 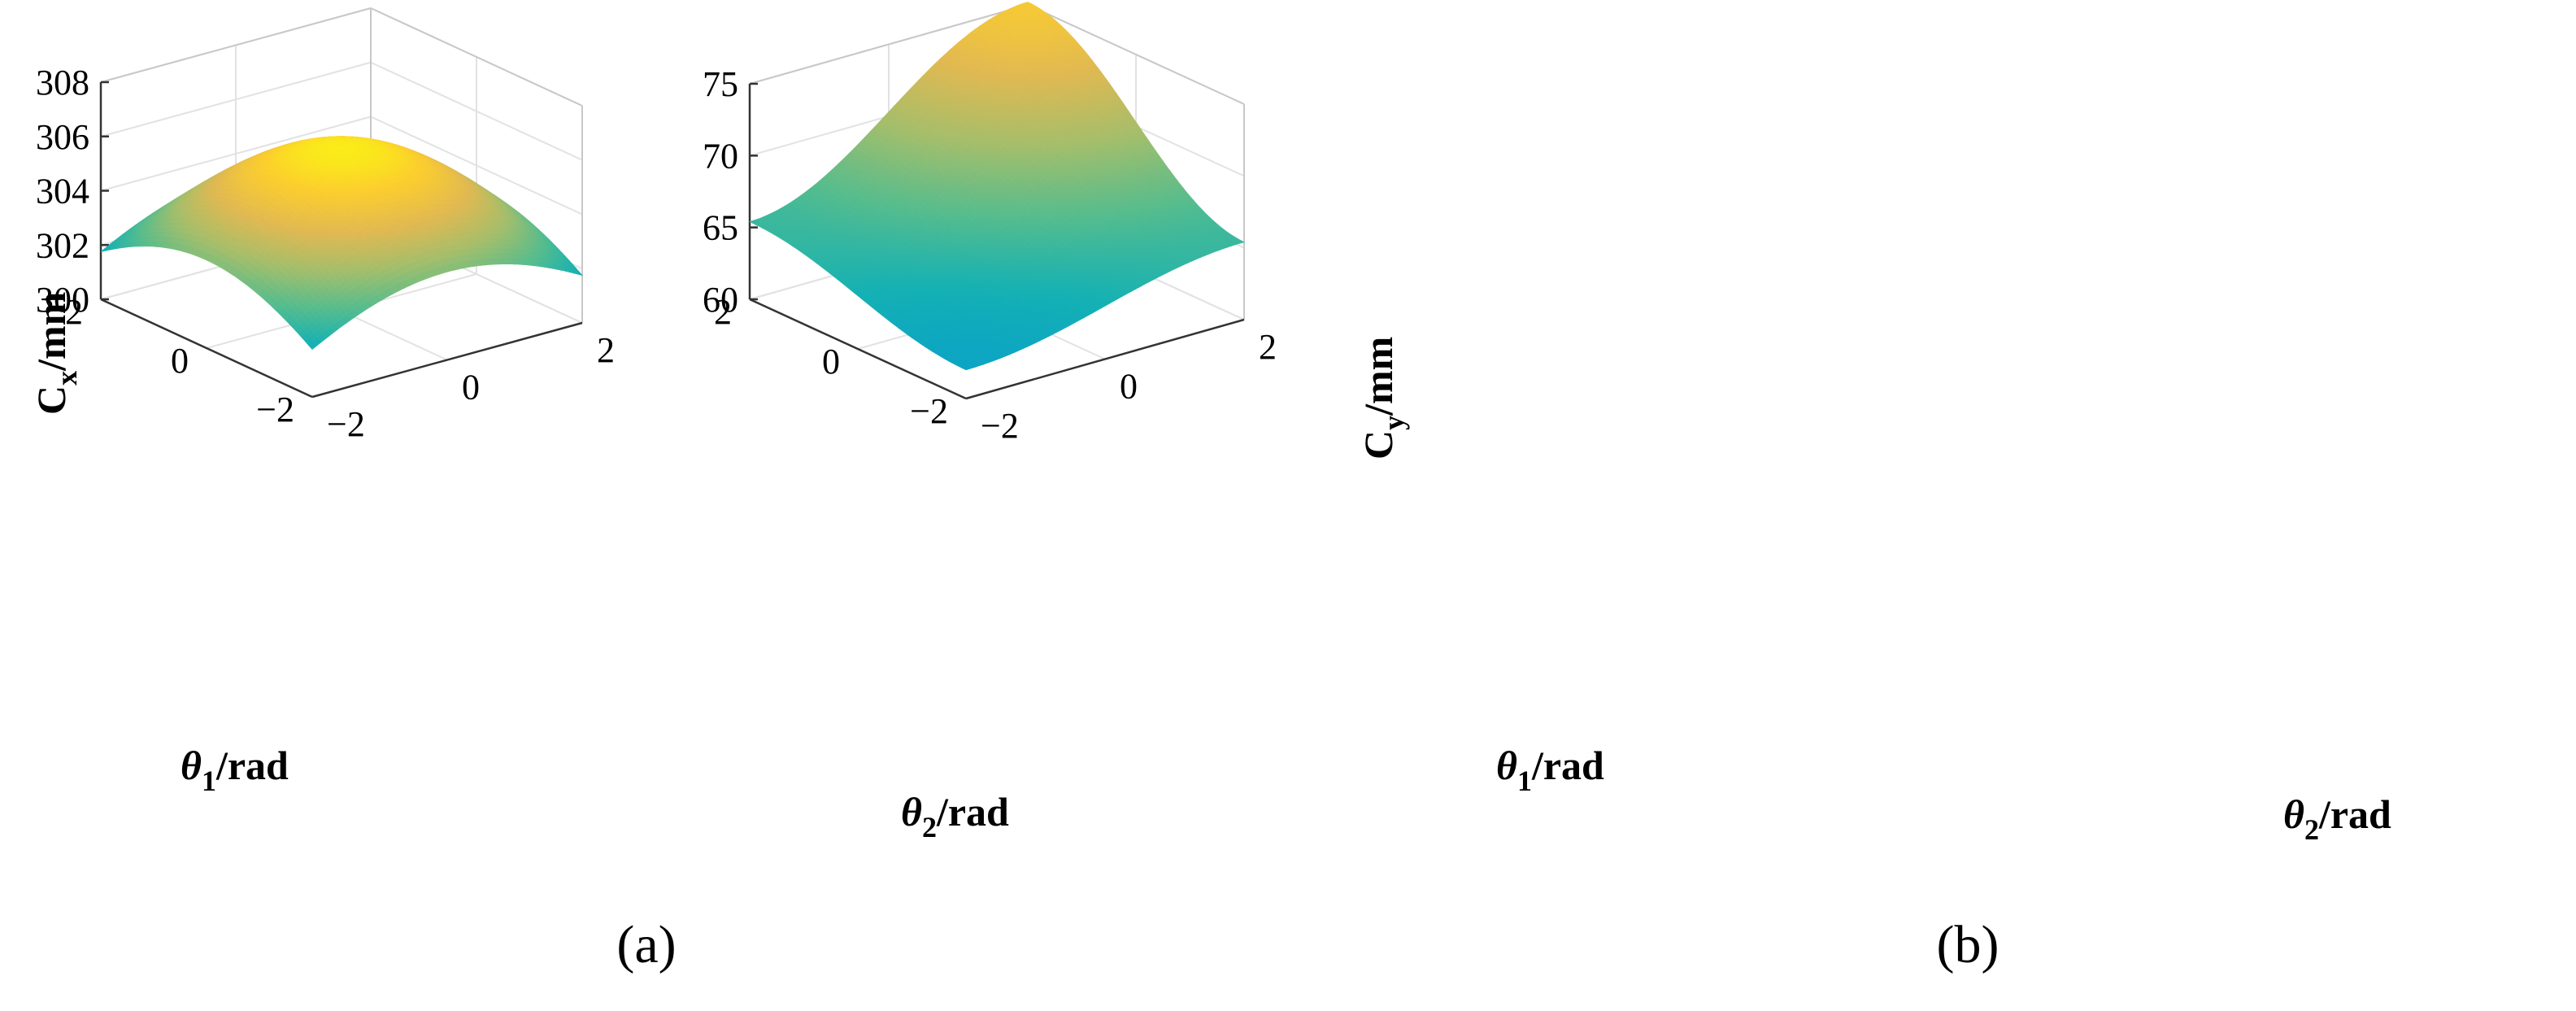 What do you see at coordinates (63, 82) in the screenshot?
I see `z-tick-label: 308` at bounding box center [63, 82].